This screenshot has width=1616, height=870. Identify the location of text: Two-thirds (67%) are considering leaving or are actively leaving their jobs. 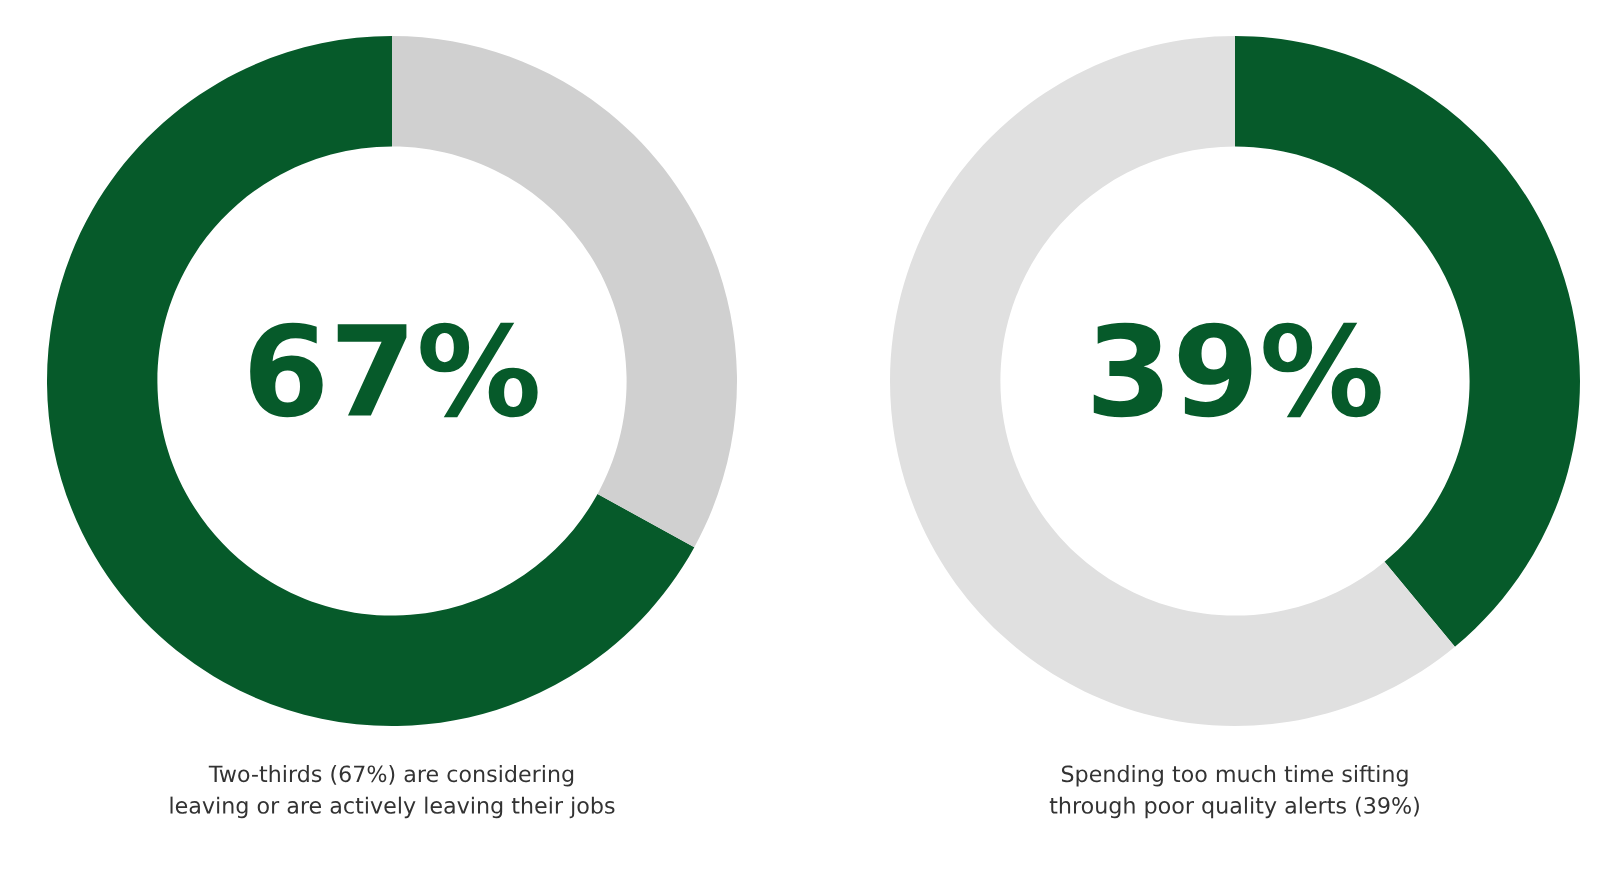
(392, 792).